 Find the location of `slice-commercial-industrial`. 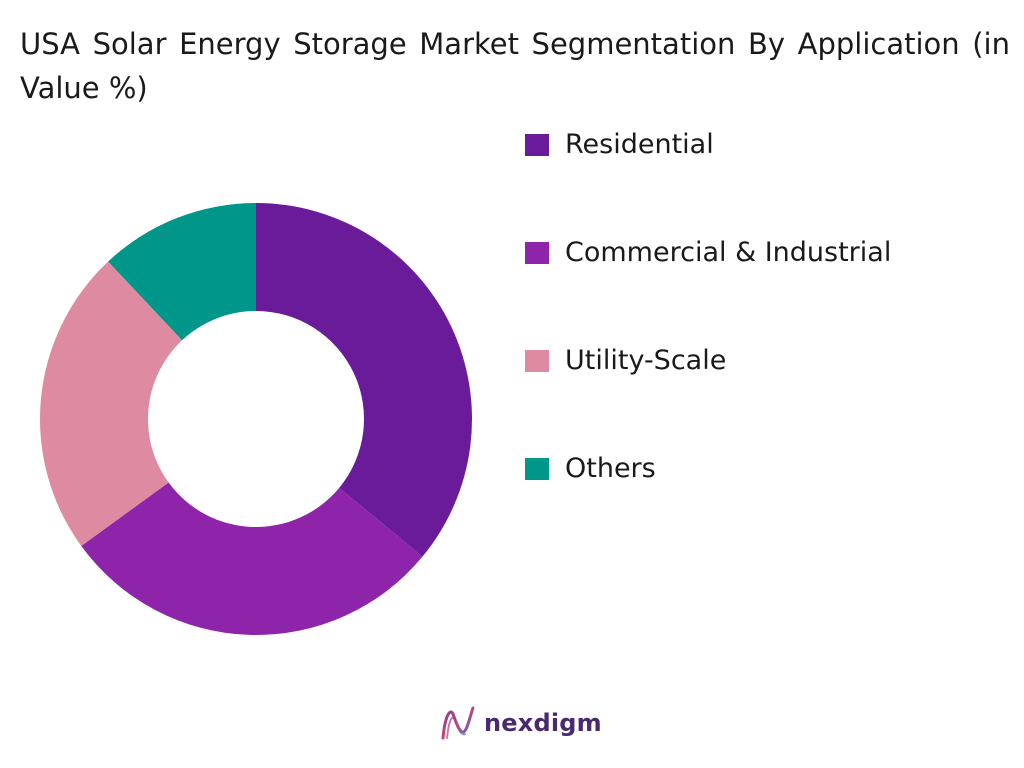

slice-commercial-industrial is located at coordinates (252, 558).